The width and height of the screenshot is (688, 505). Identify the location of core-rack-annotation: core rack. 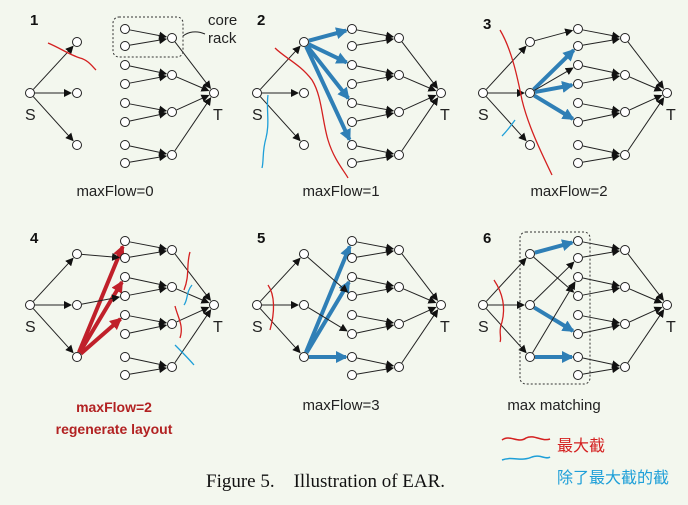
(222, 30).